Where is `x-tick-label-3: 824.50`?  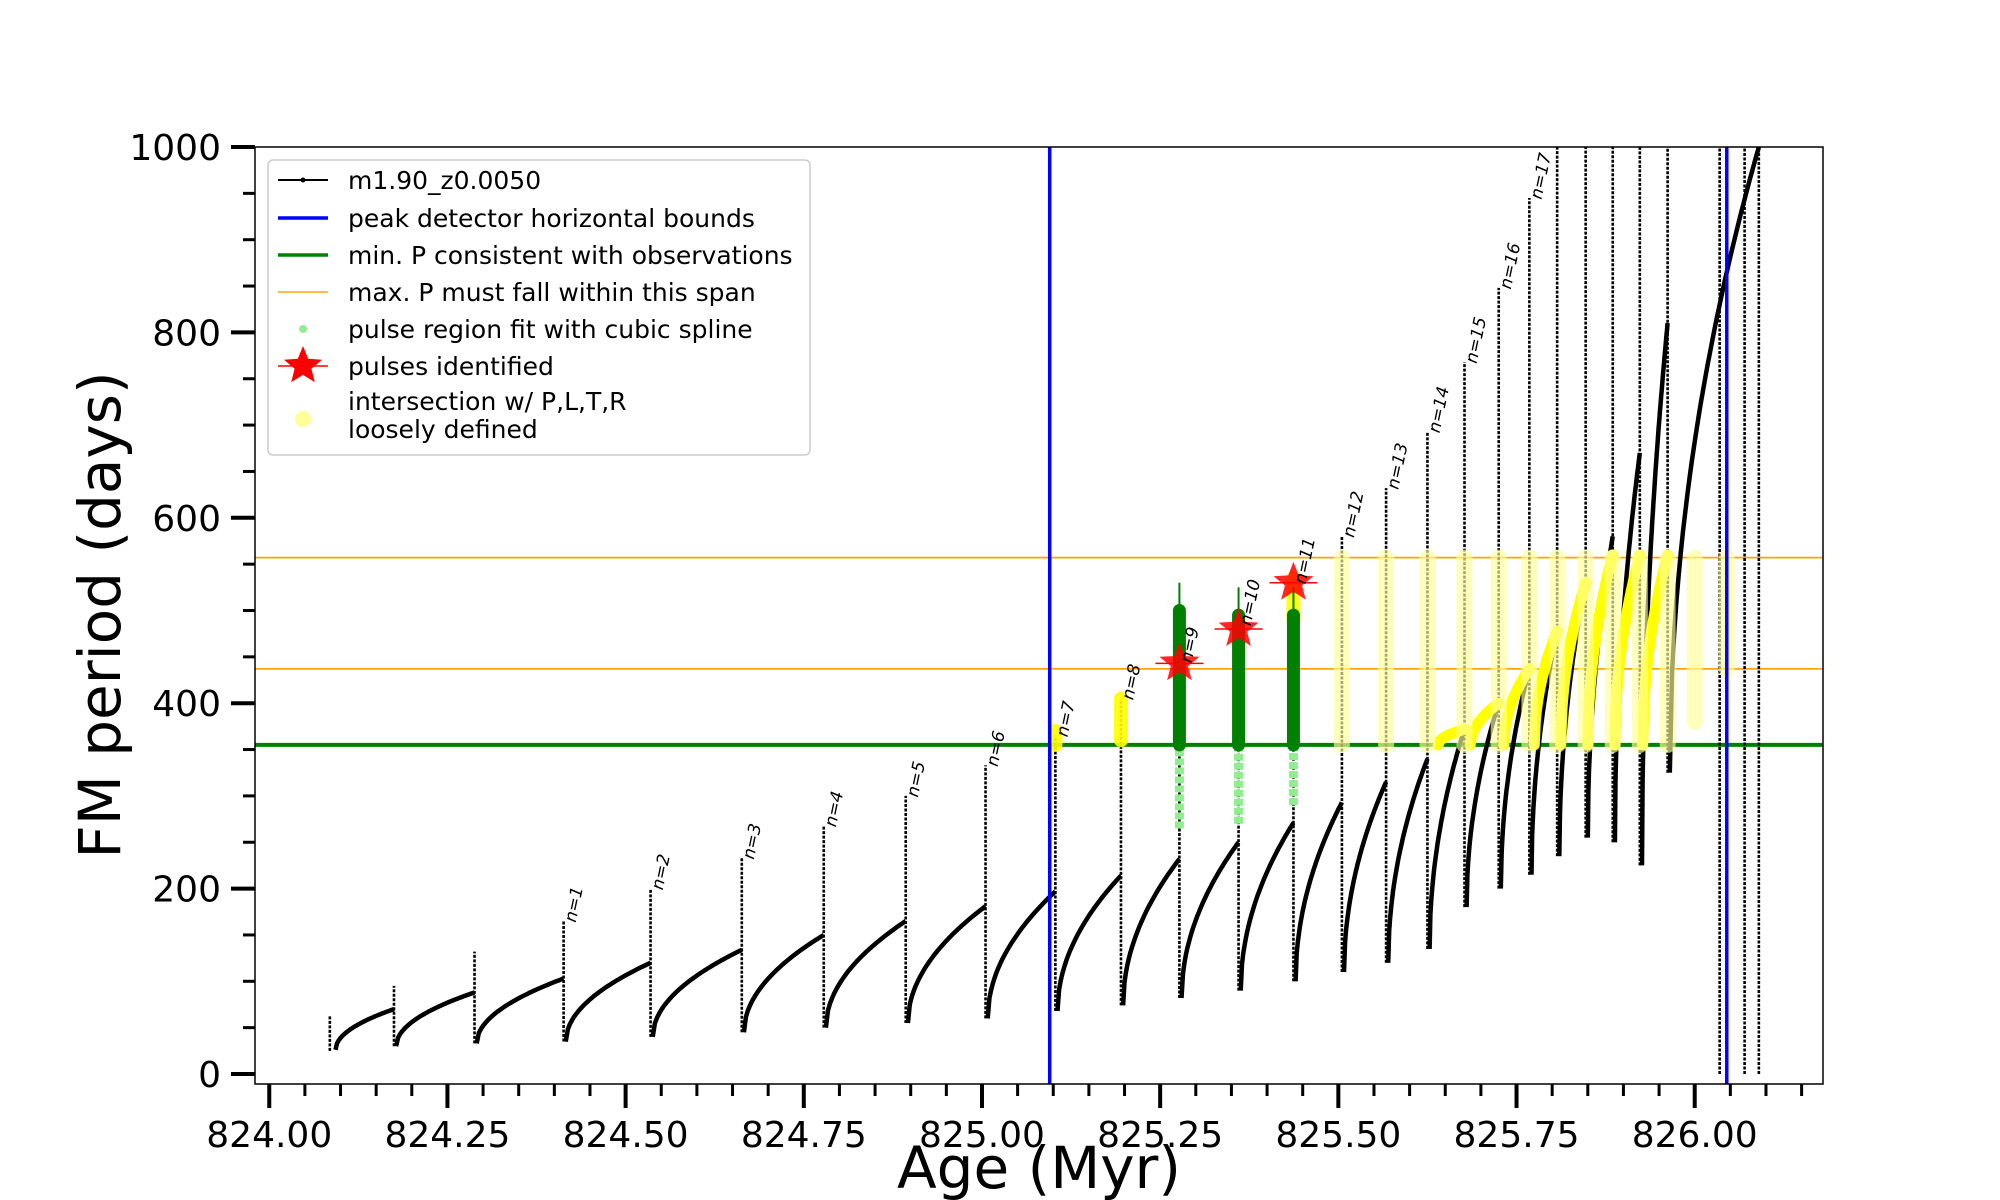 x-tick-label-3: 824.50 is located at coordinates (626, 1135).